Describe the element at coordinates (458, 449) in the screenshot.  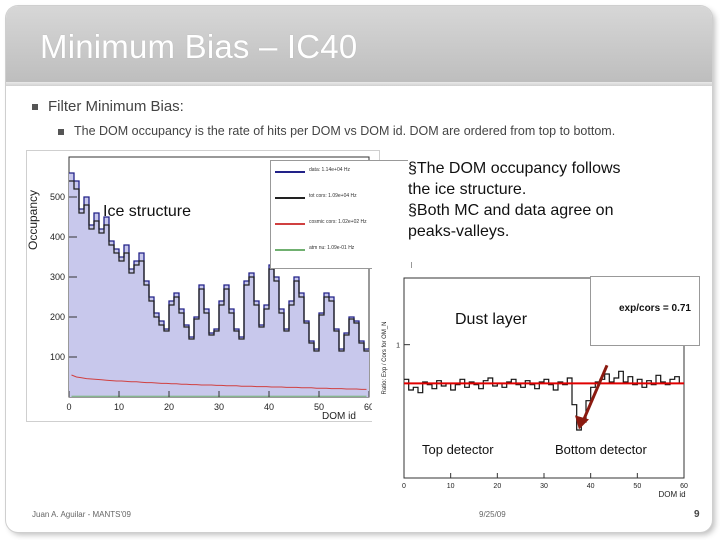
I see `top-detector-label: Top detector` at that location.